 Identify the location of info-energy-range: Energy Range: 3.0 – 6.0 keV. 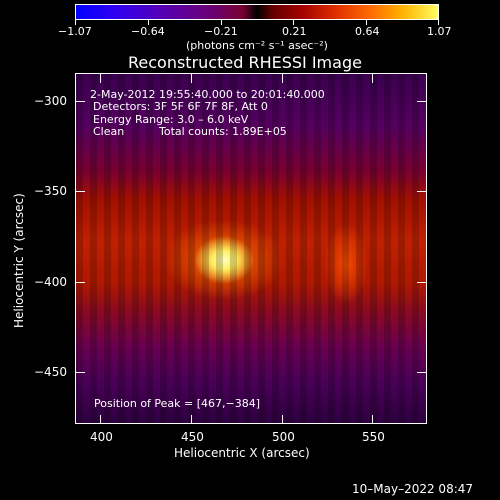
(171, 119).